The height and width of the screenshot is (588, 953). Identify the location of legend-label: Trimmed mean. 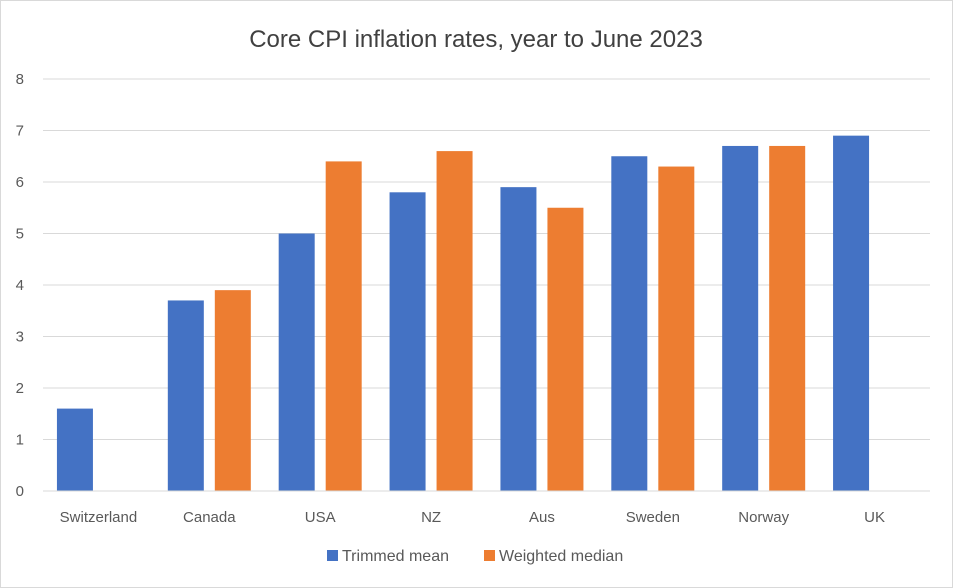
(395, 556).